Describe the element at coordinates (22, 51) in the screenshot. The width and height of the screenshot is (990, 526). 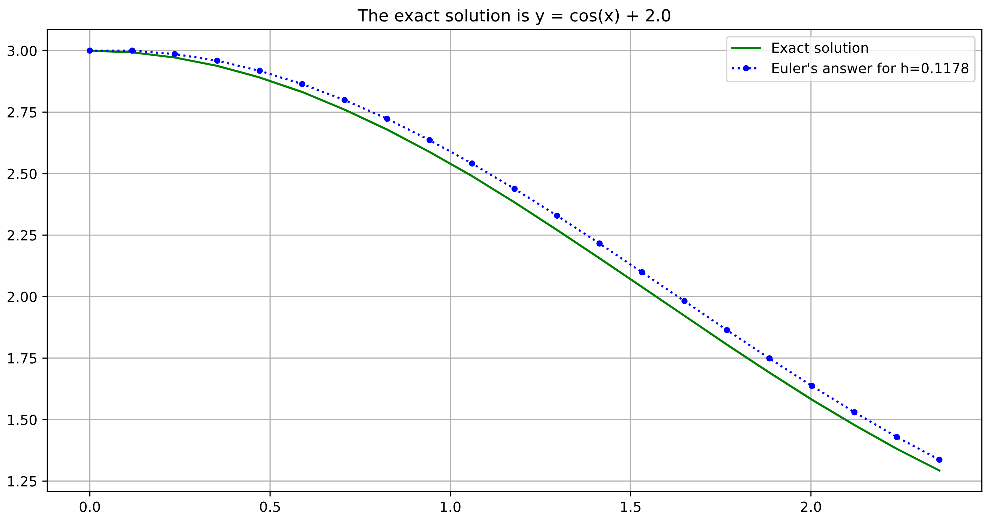
I see `y-tick-label: 3.00` at that location.